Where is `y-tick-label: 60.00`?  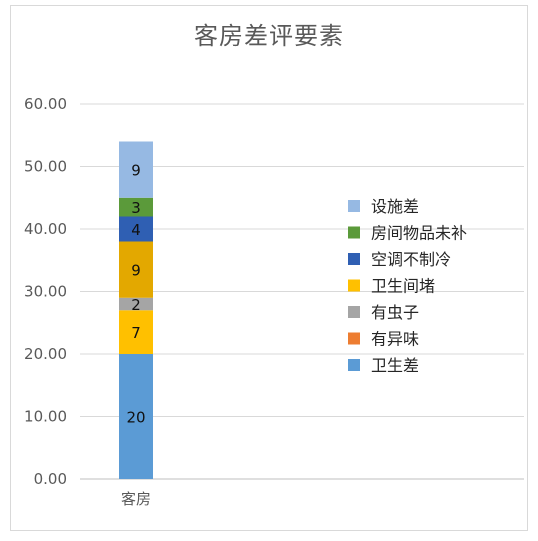 y-tick-label: 60.00 is located at coordinates (45, 104).